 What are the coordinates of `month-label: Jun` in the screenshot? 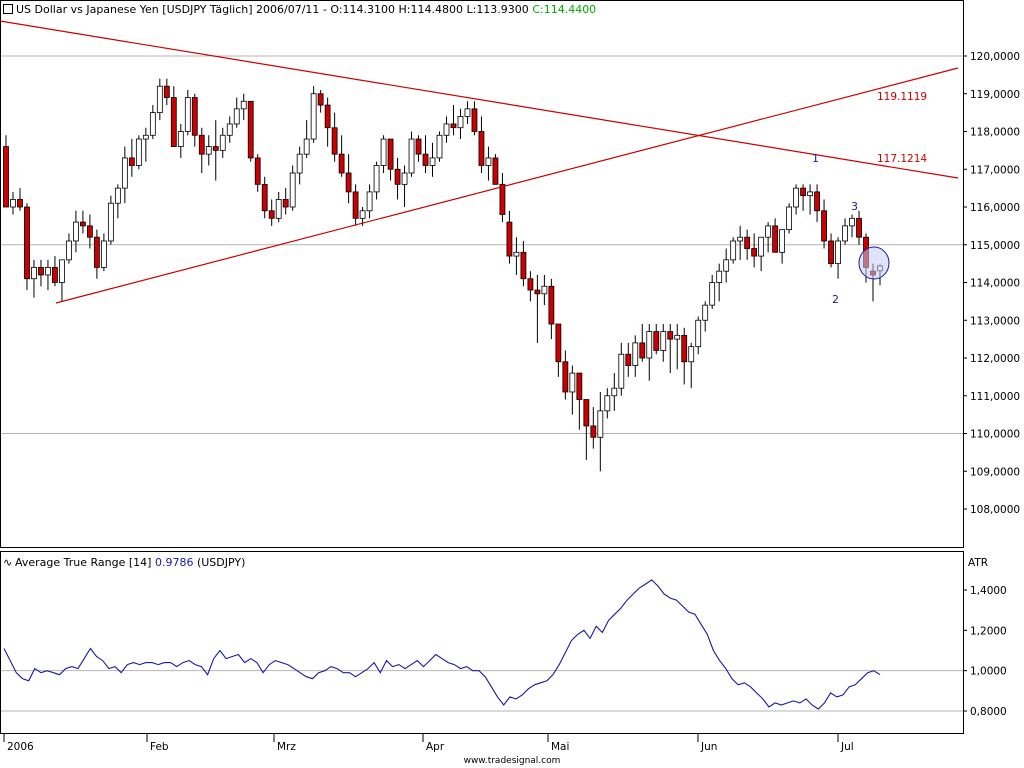 It's located at (708, 747).